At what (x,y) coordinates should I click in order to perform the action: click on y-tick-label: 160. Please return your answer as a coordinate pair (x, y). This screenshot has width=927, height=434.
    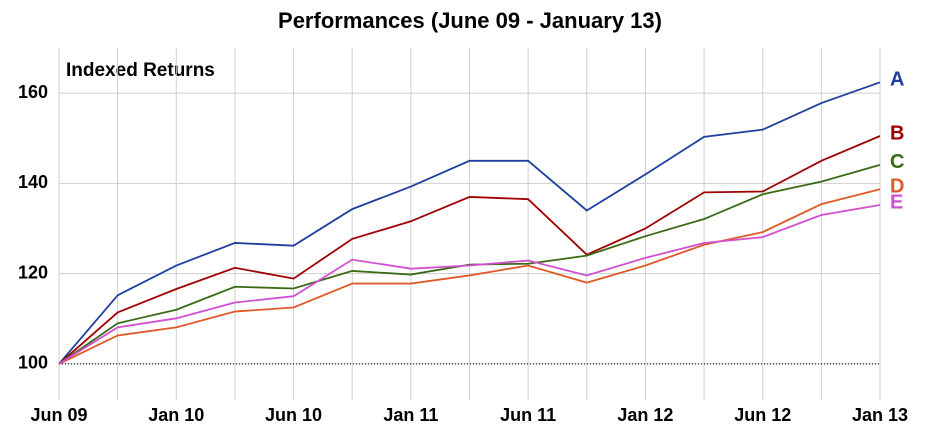
    Looking at the image, I should click on (33, 92).